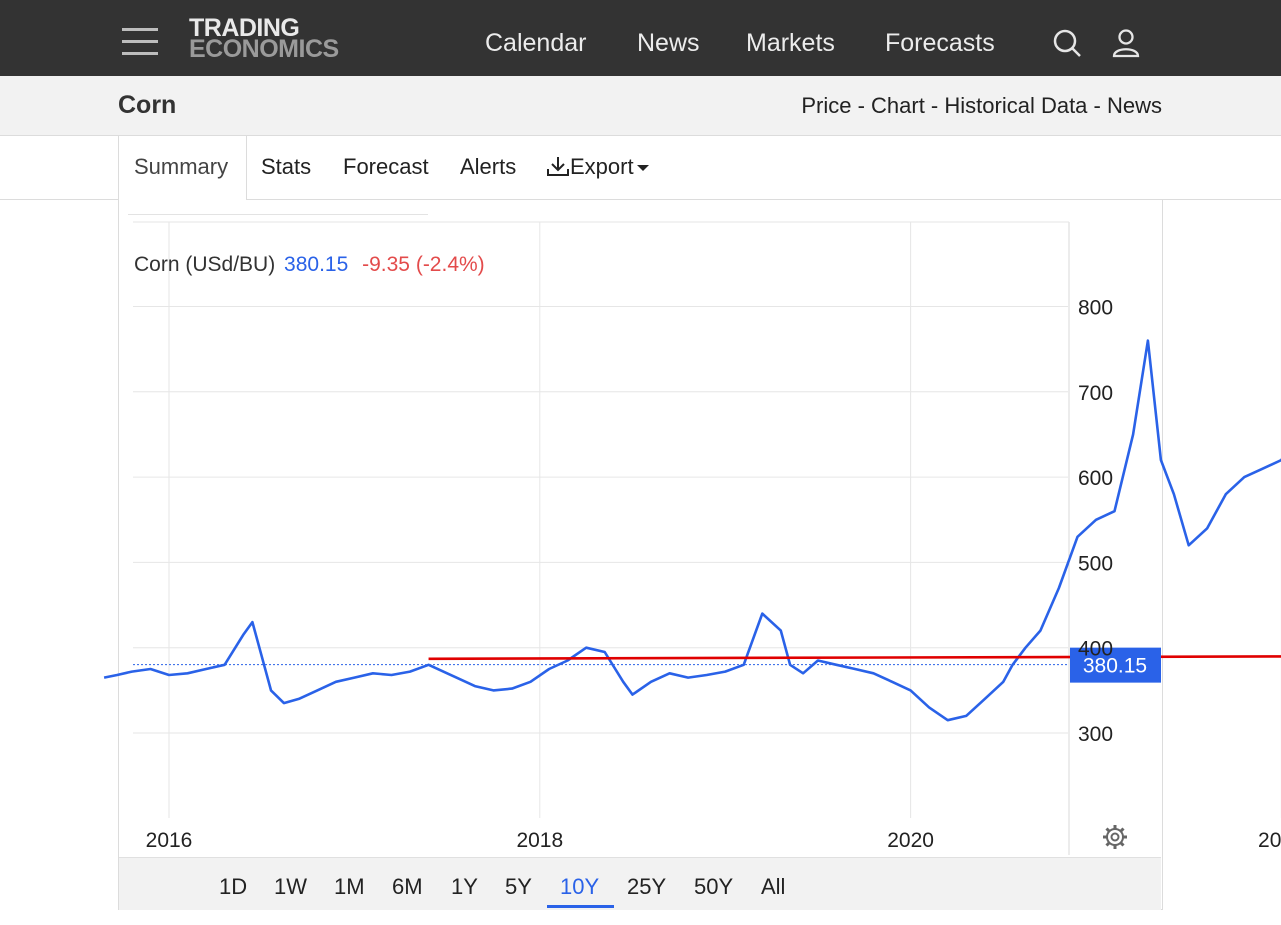 Image resolution: width=1281 pixels, height=925 pixels. What do you see at coordinates (602, 166) in the screenshot?
I see `export-label: Export` at bounding box center [602, 166].